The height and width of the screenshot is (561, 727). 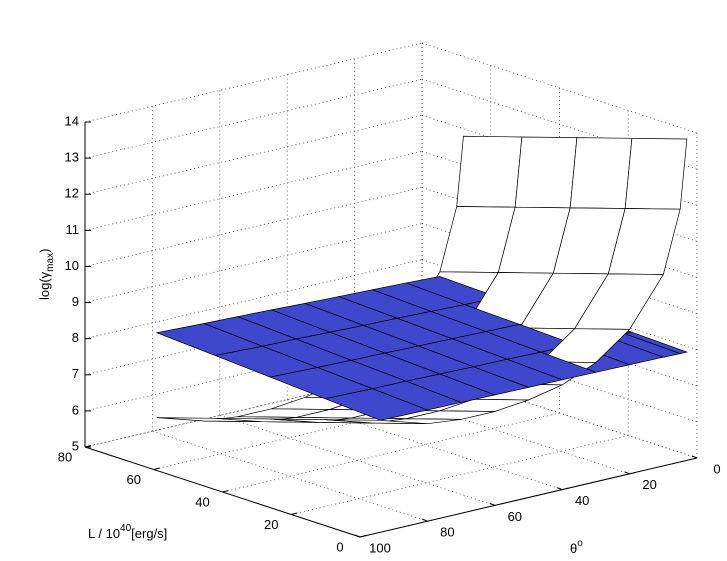 What do you see at coordinates (271, 524) in the screenshot?
I see `y-tick-label: 20` at bounding box center [271, 524].